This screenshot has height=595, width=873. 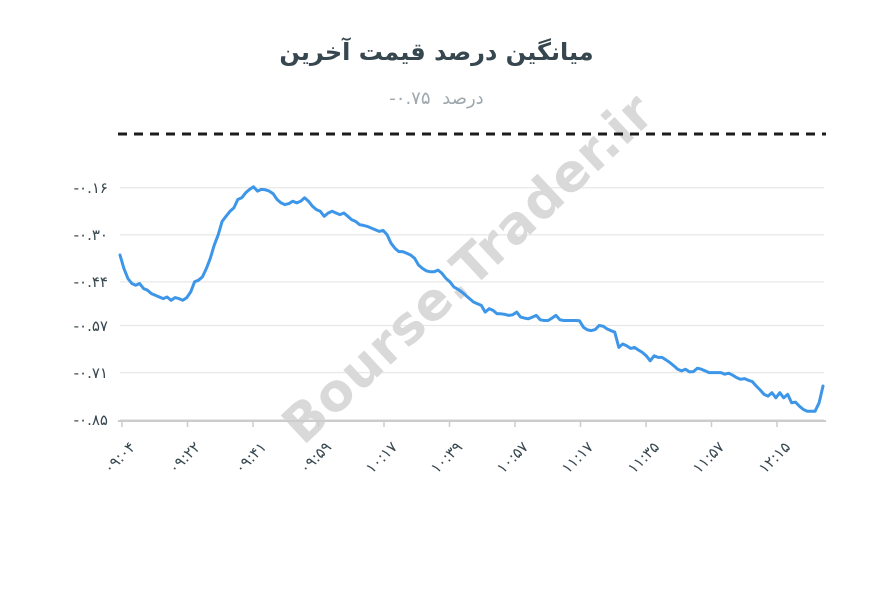 What do you see at coordinates (90, 325) in the screenshot?
I see `y-axis-label: -۰.۵۷` at bounding box center [90, 325].